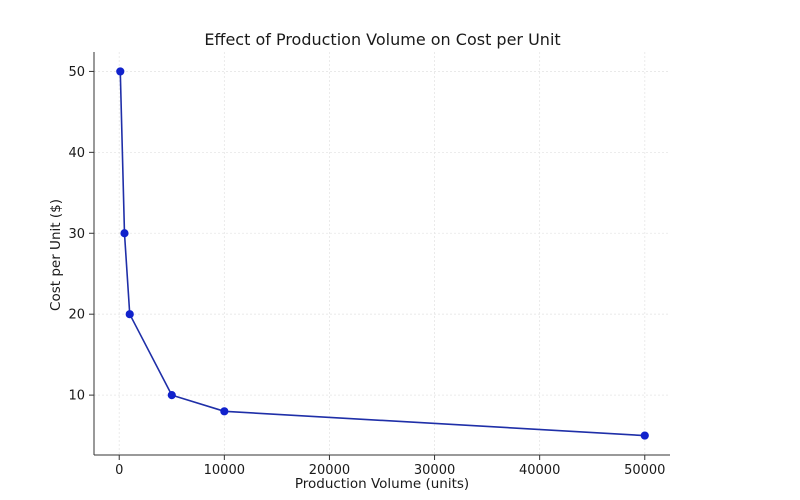 The width and height of the screenshot is (800, 500). I want to click on x-tick-label: 40000, so click(539, 470).